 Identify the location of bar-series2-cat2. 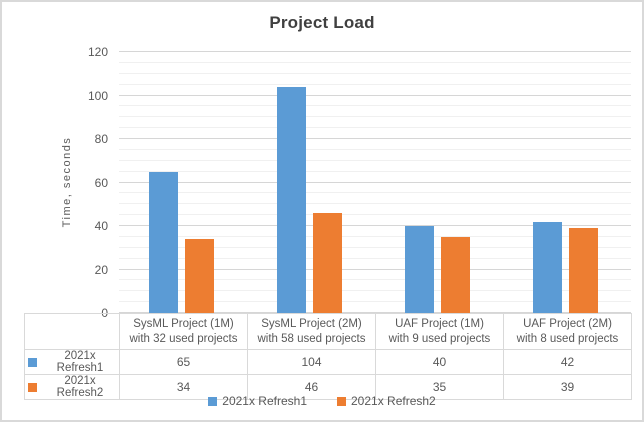
(327, 263).